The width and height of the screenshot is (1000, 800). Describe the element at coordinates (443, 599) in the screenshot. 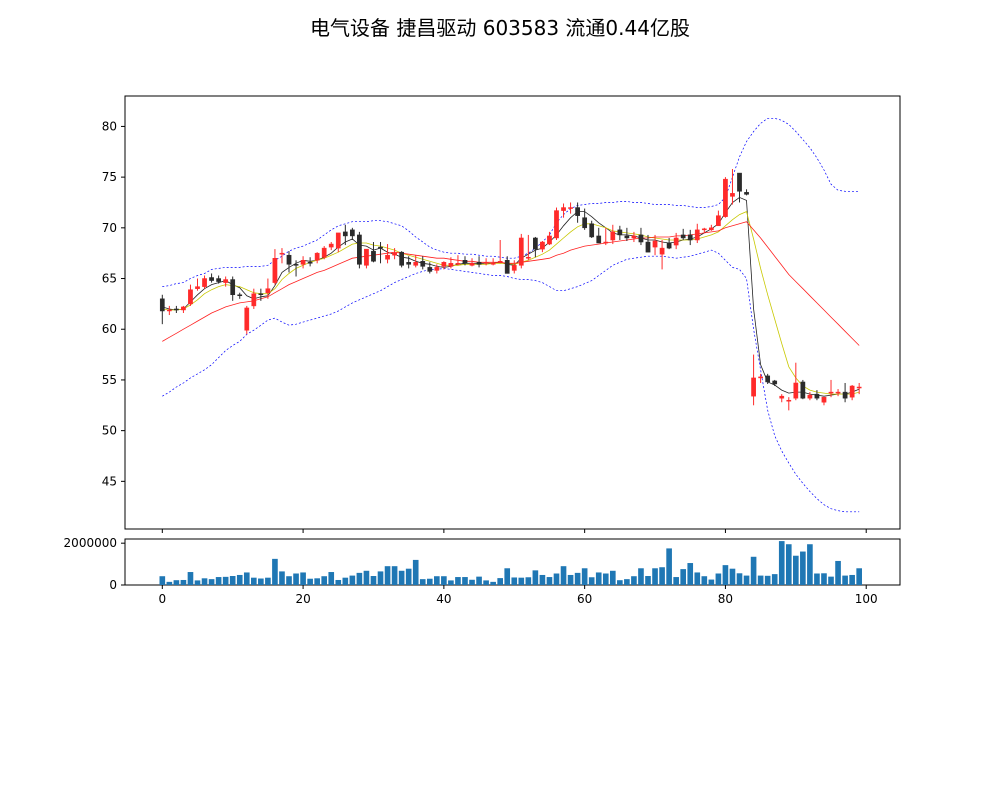

I see `volume-x-tick-label: 40` at that location.